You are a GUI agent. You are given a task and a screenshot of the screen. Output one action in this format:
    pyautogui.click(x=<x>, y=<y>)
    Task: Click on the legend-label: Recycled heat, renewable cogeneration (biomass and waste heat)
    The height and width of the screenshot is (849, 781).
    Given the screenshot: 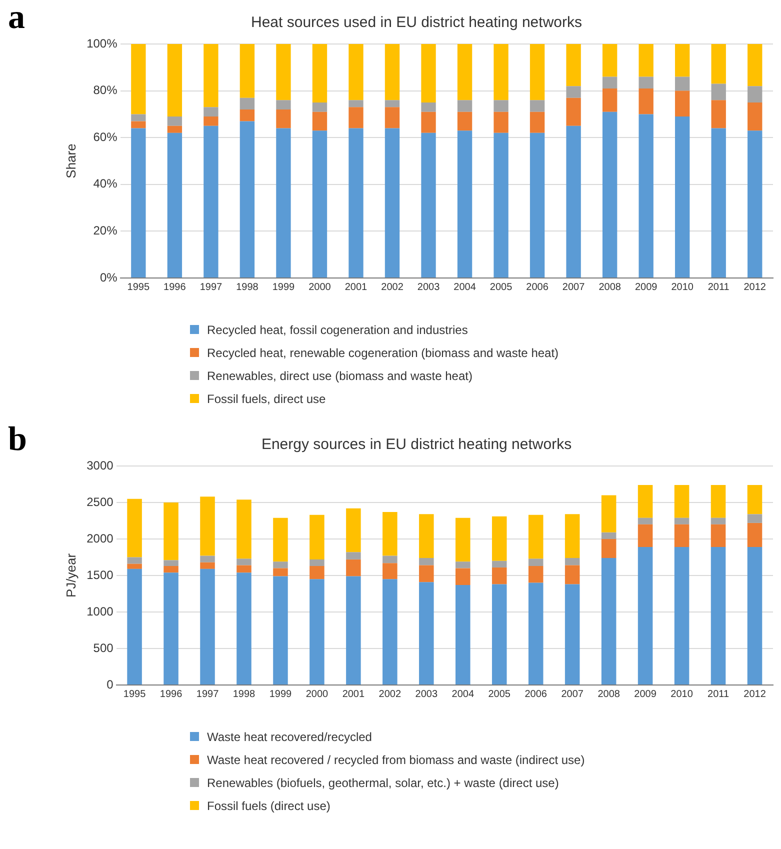 What is the action you would take?
    pyautogui.click(x=383, y=353)
    